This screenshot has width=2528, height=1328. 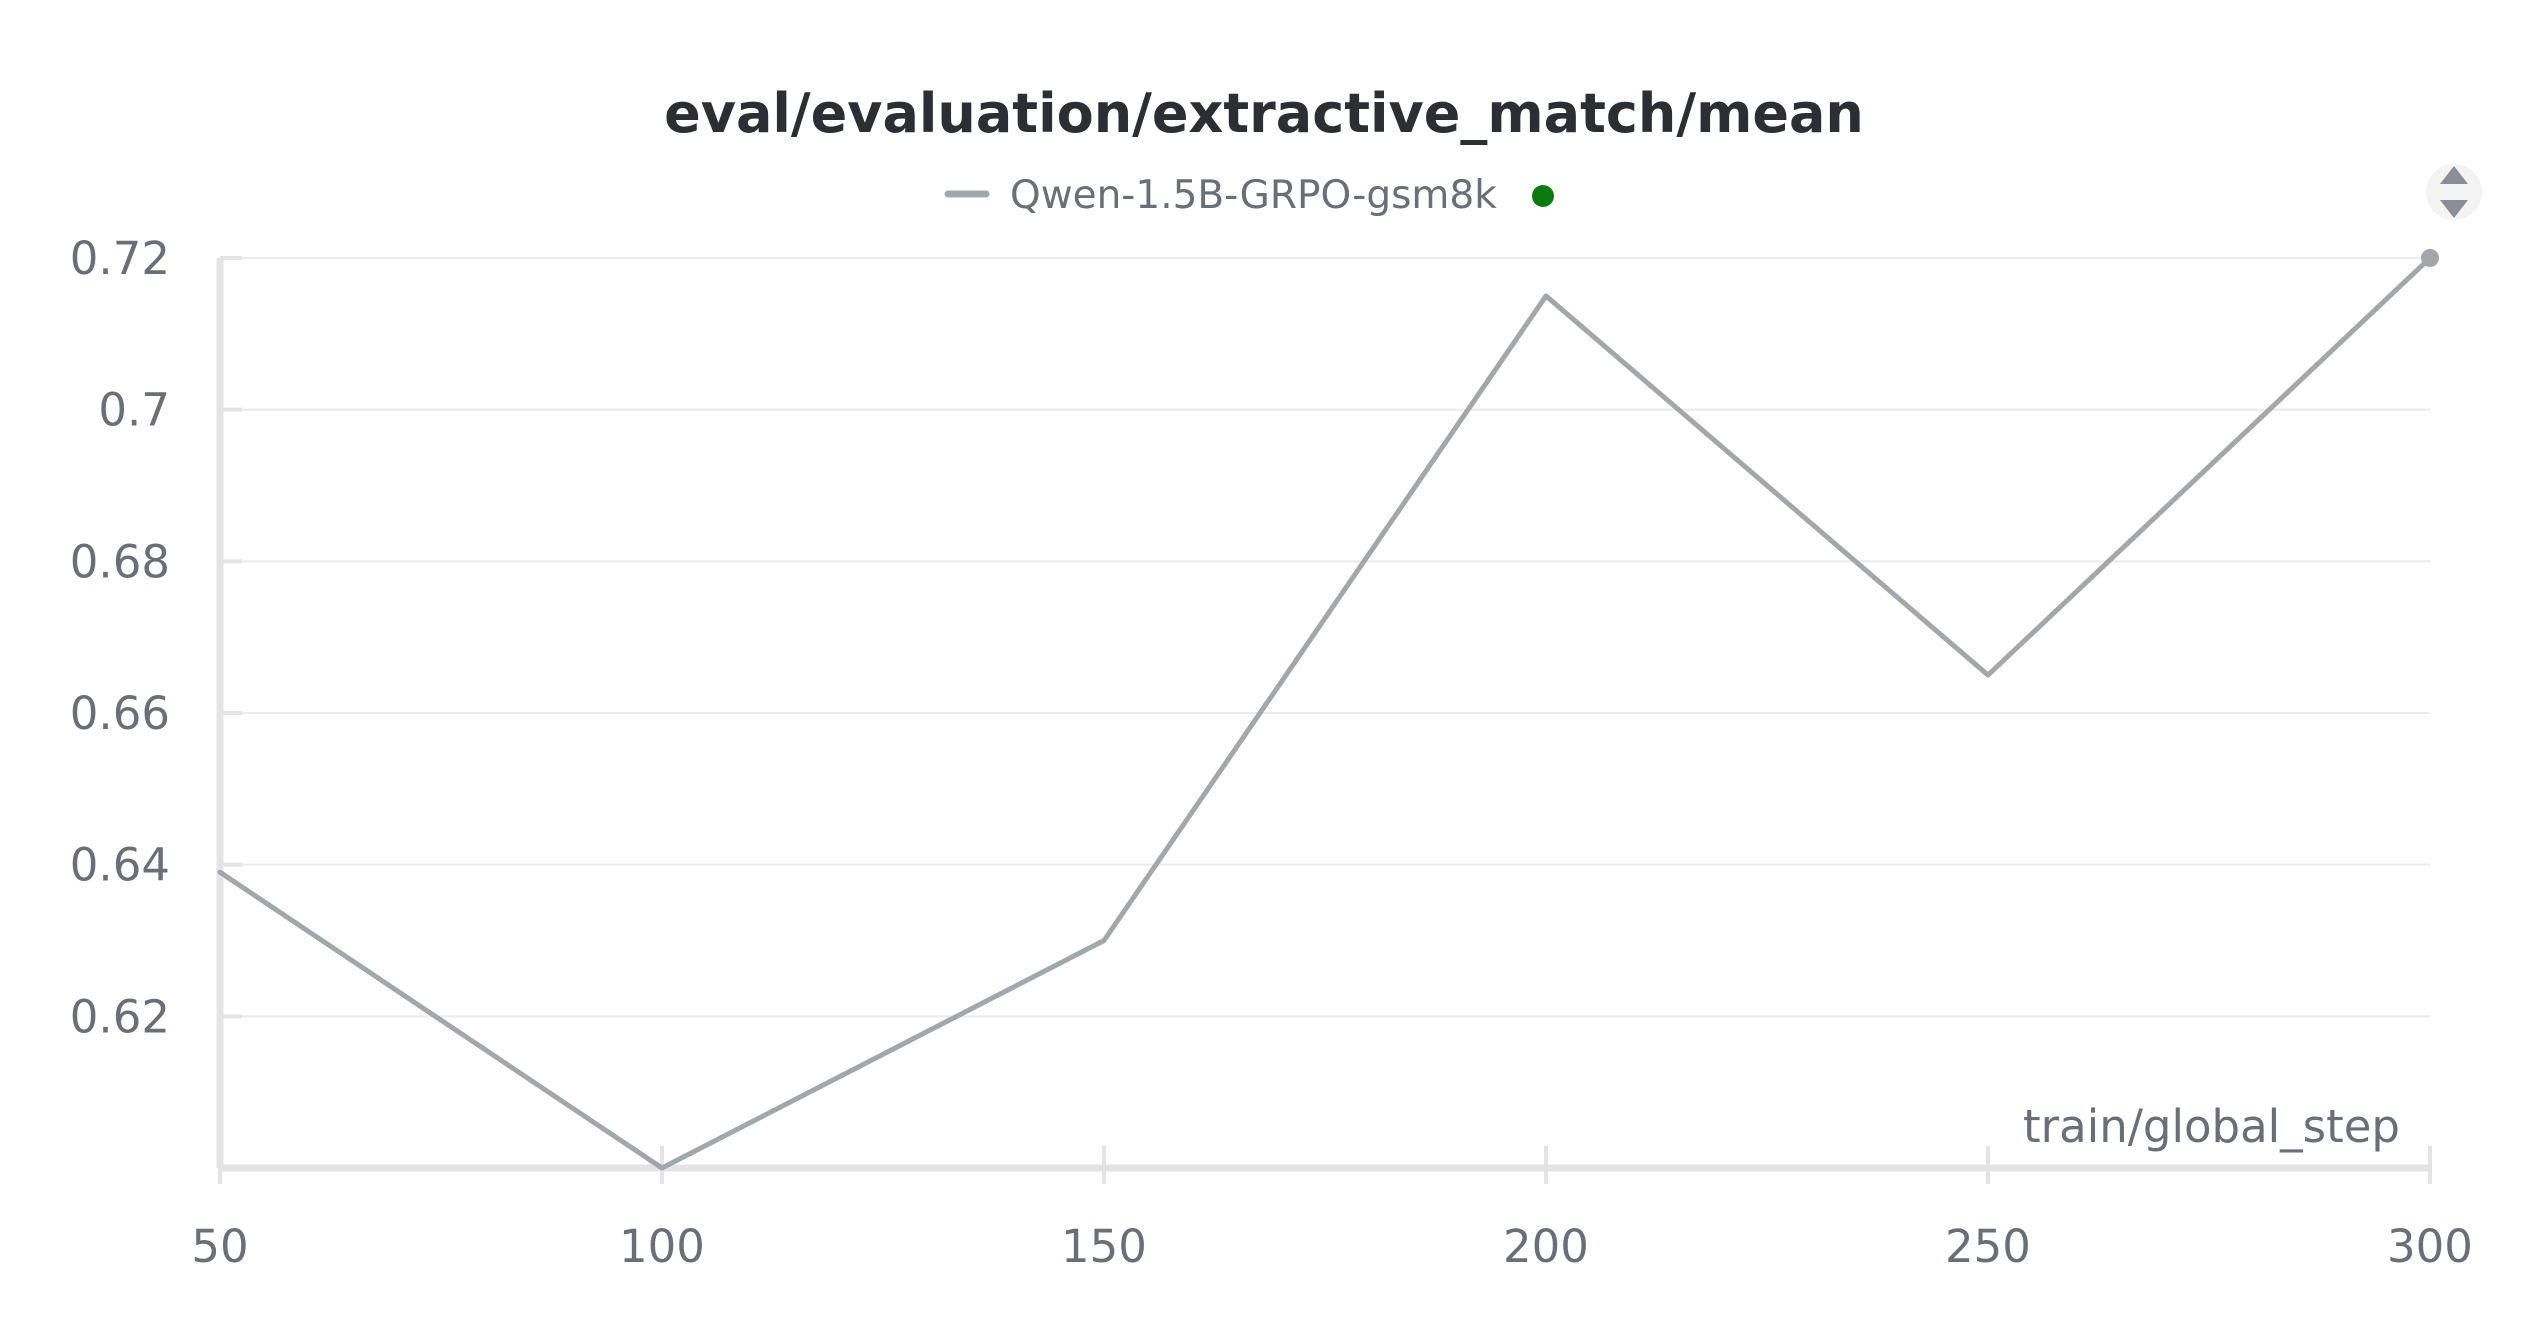 What do you see at coordinates (662, 1246) in the screenshot?
I see `x-tick-label: 100` at bounding box center [662, 1246].